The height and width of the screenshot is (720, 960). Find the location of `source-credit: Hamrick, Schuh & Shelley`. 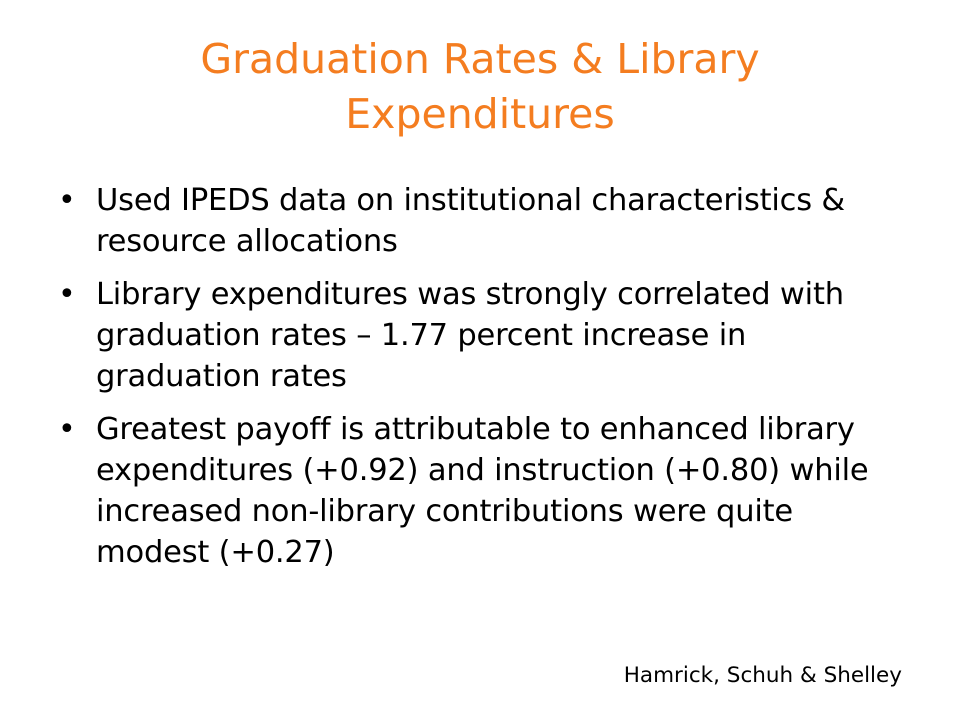

source-credit: Hamrick, Schuh & Shelley is located at coordinates (762, 675).